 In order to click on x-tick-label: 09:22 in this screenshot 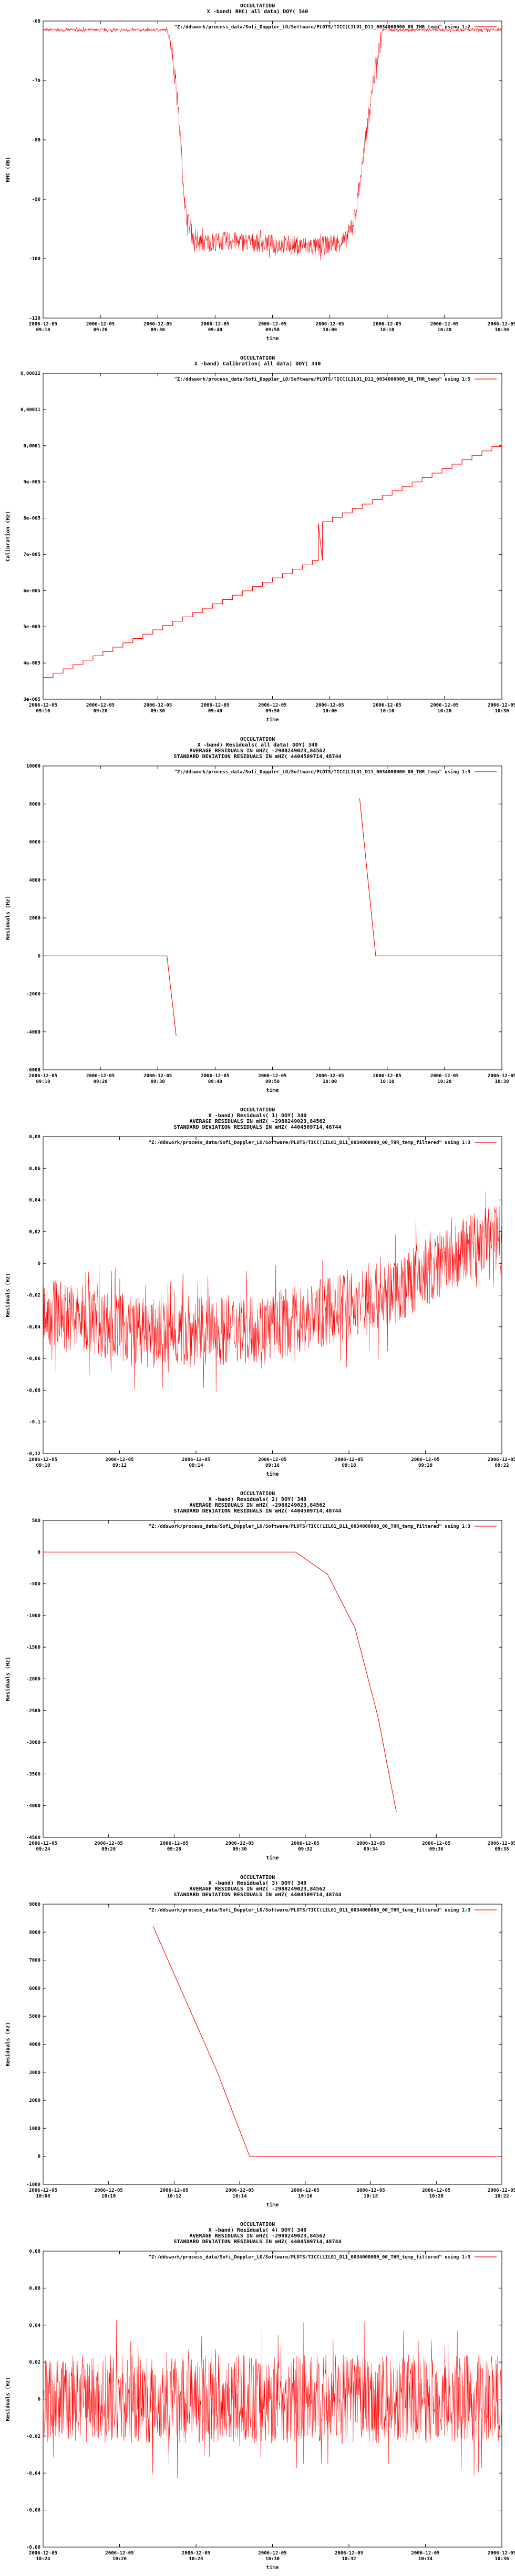, I will do `click(502, 1465)`.